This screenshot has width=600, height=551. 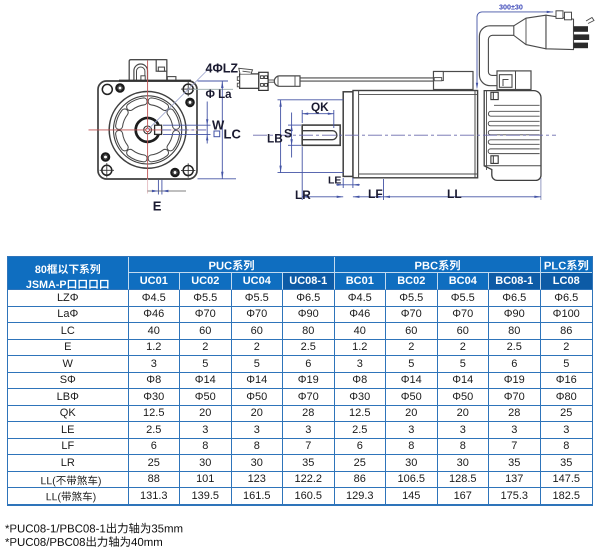 What do you see at coordinates (511, 7) in the screenshot?
I see `svg-text: 300±30` at bounding box center [511, 7].